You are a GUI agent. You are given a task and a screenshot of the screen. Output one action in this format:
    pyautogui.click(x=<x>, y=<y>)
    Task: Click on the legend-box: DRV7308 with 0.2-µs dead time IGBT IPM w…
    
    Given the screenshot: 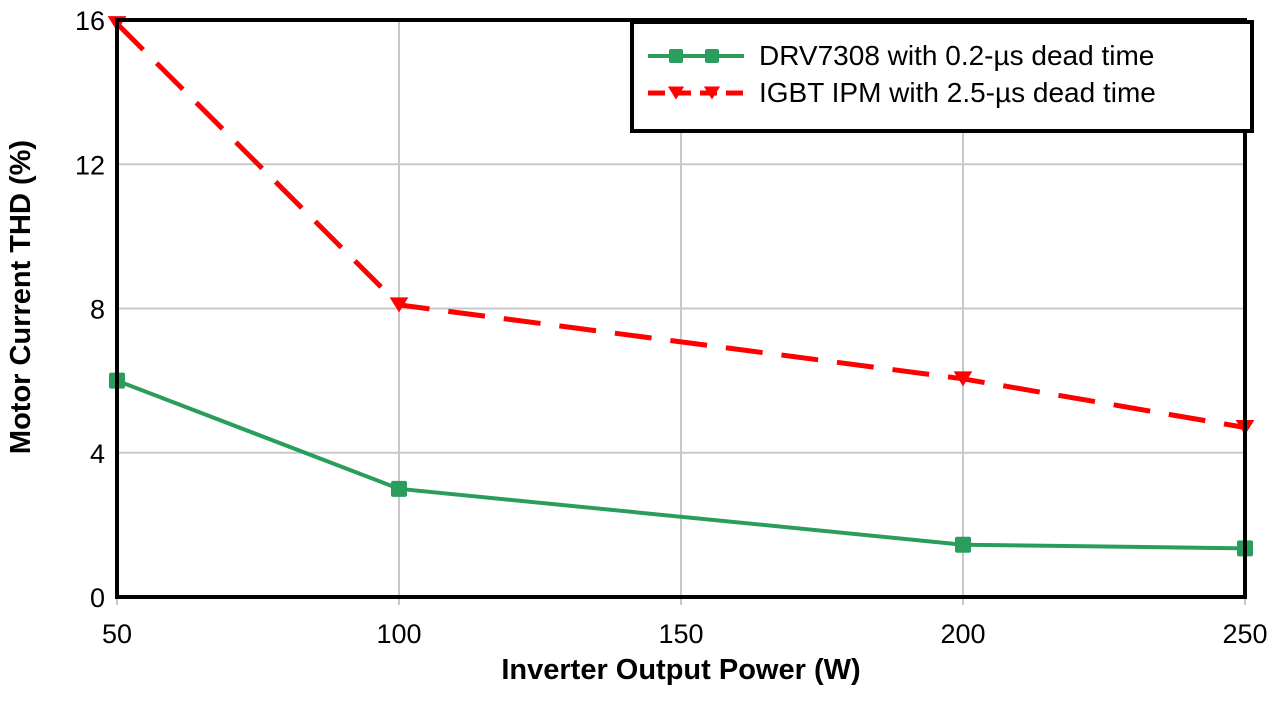 What is the action you would take?
    pyautogui.click(x=942, y=76)
    